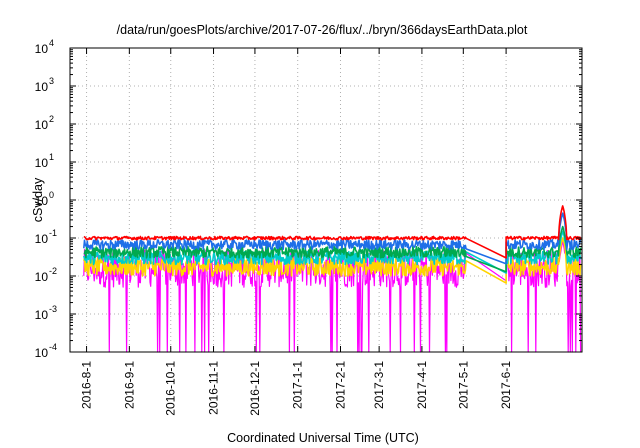 The height and width of the screenshot is (448, 640). I want to click on x-tick-label: 2016-8-1, so click(87, 385).